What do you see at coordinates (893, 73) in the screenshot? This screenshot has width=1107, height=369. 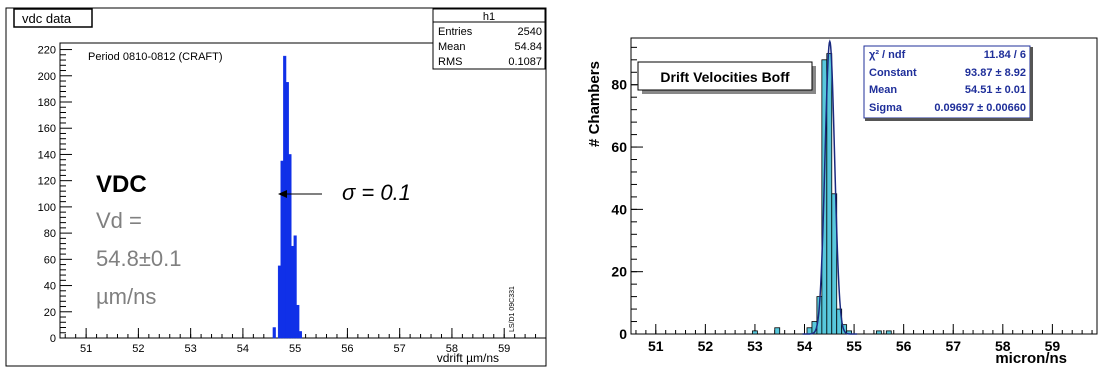 I see `right-stat-label: Constant` at bounding box center [893, 73].